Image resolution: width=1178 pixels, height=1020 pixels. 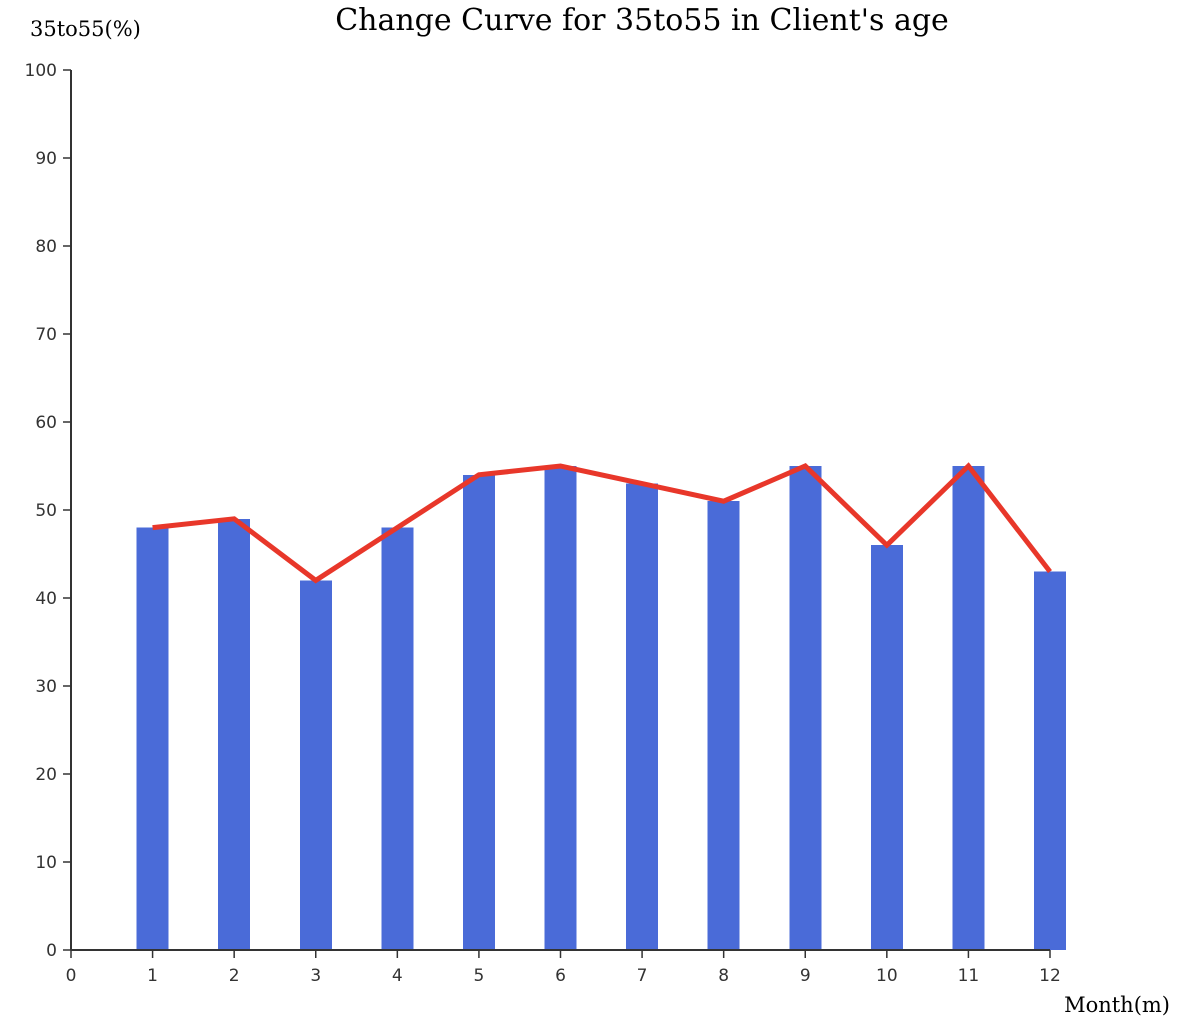 What do you see at coordinates (46, 511) in the screenshot?
I see `y-tick-label: 50` at bounding box center [46, 511].